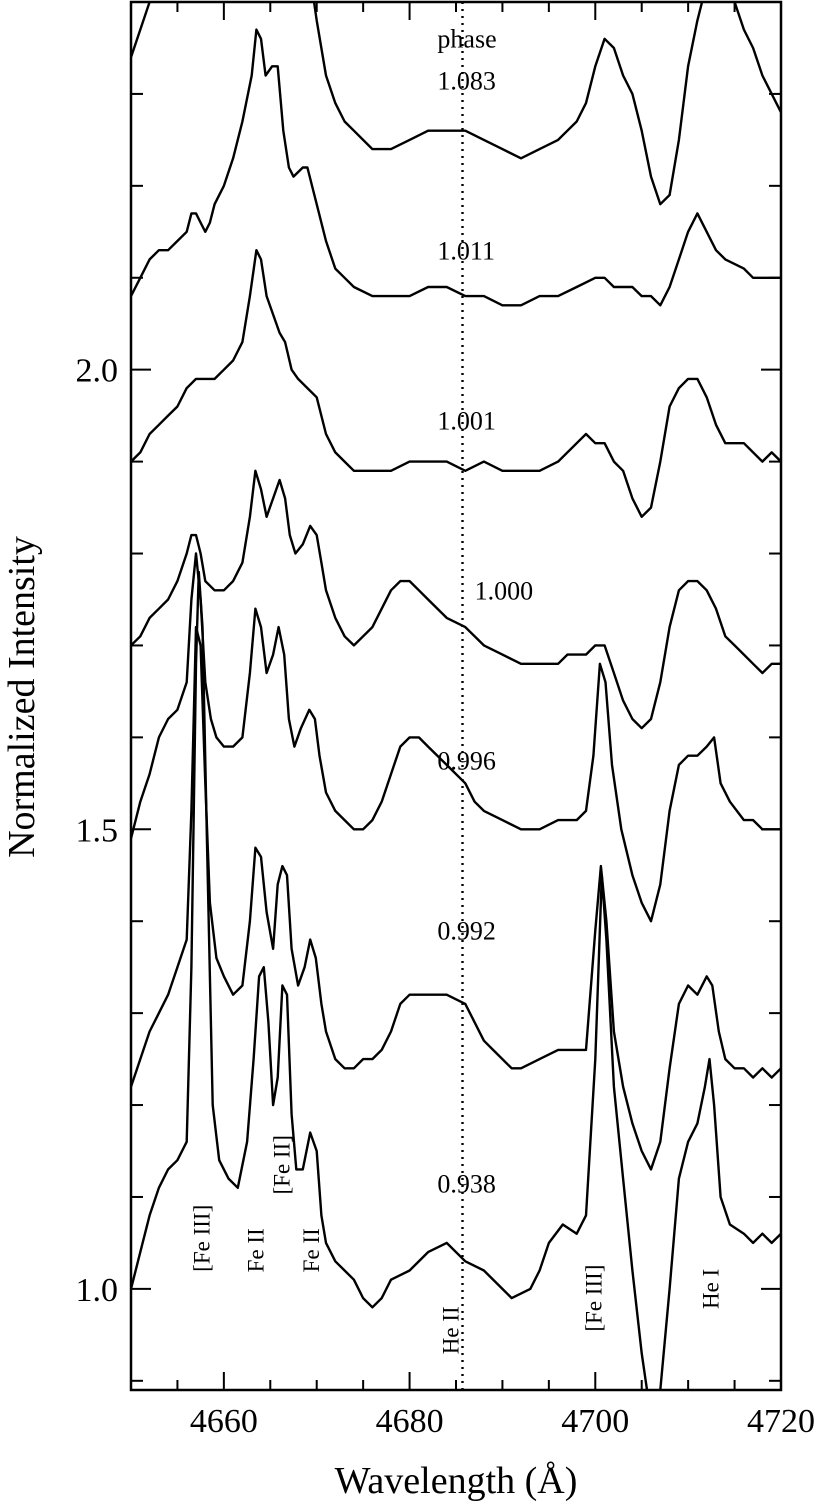 Image resolution: width=830 pixels, height=1504 pixels. What do you see at coordinates (97, 371) in the screenshot?
I see `y-tick-label: 2.0` at bounding box center [97, 371].